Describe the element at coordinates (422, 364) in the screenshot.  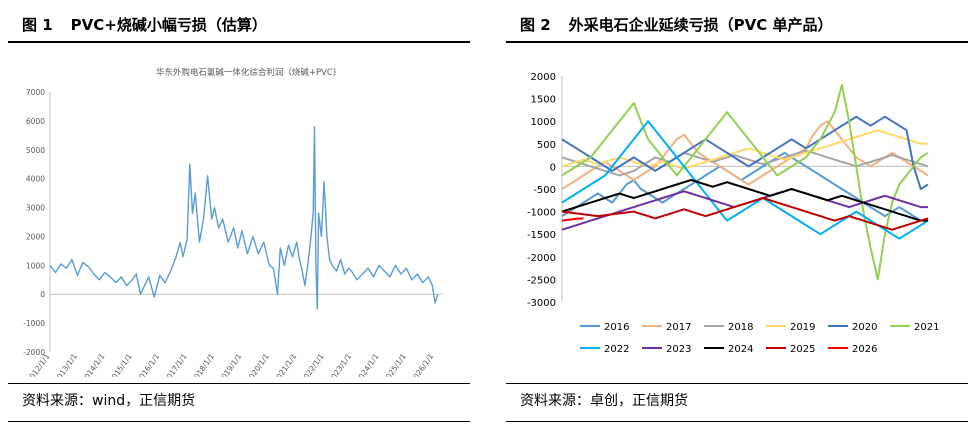
I see `chart-1-x-tick-label: 2026/1/1` at that location.